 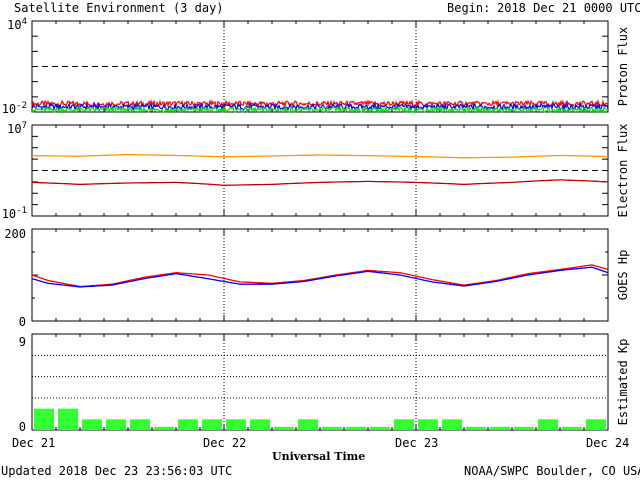 What do you see at coordinates (568, 8) in the screenshot?
I see `begin-value: 2018 Dec 21 0000 UTC` at bounding box center [568, 8].